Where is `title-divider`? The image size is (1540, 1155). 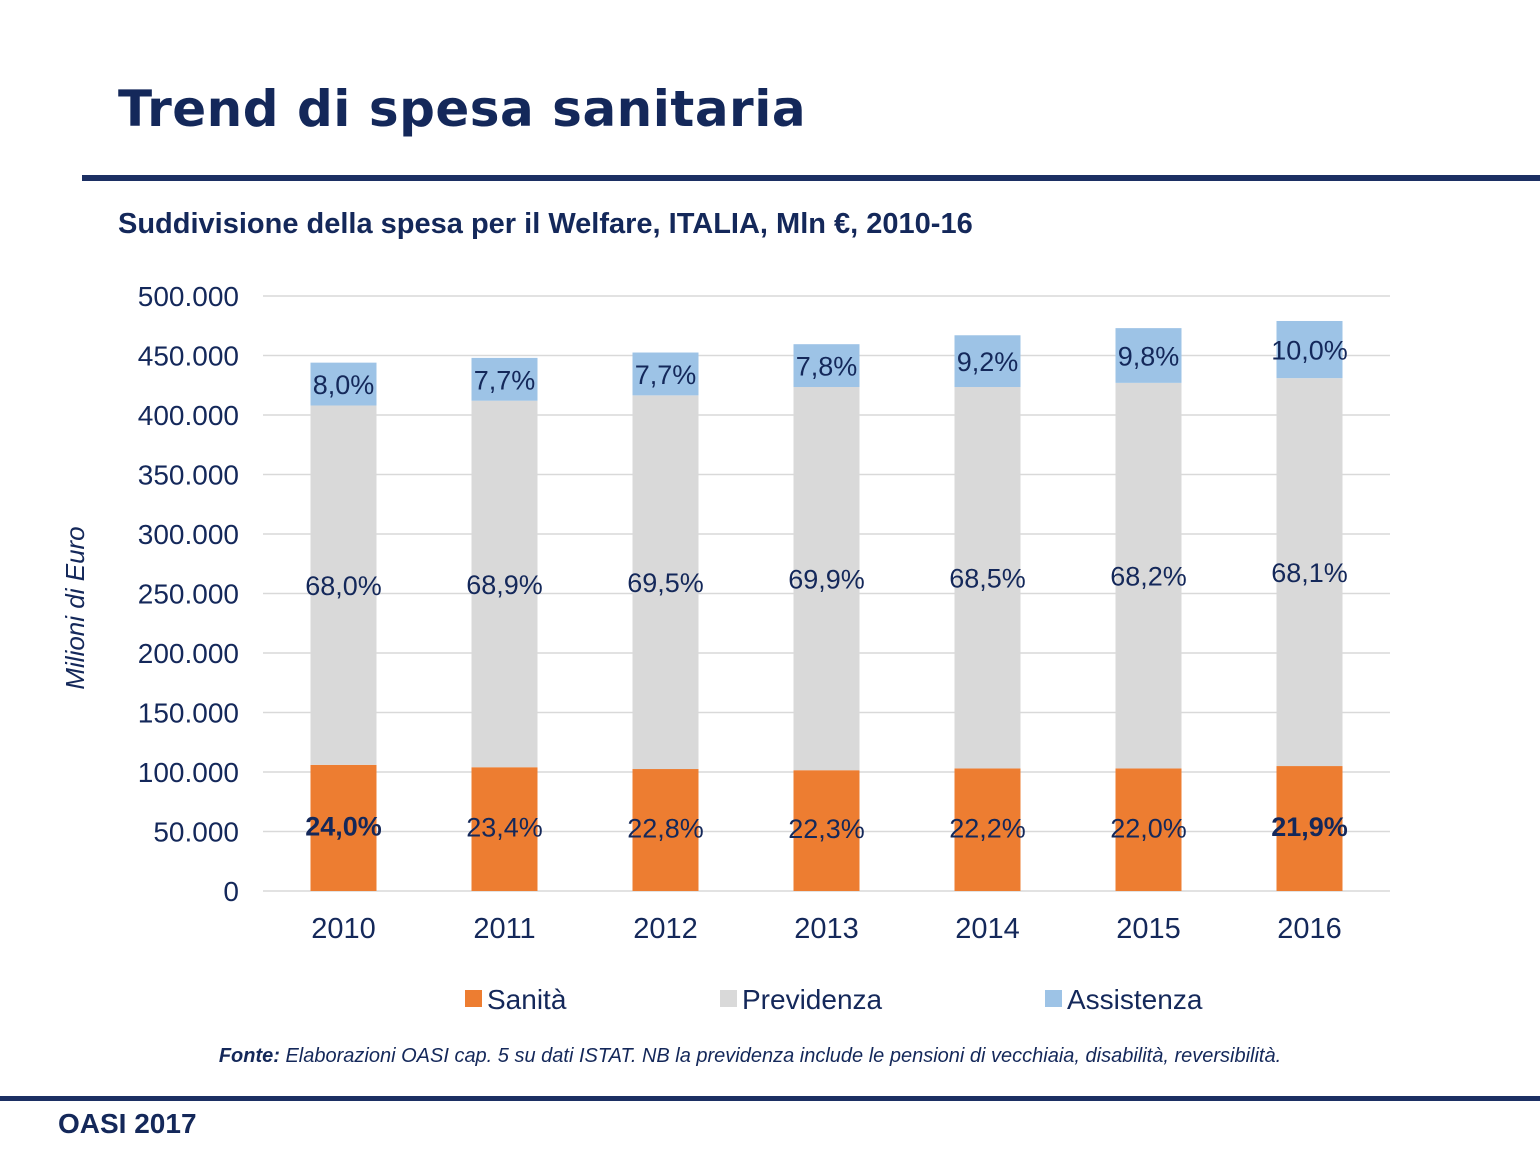
title-divider is located at coordinates (811, 178).